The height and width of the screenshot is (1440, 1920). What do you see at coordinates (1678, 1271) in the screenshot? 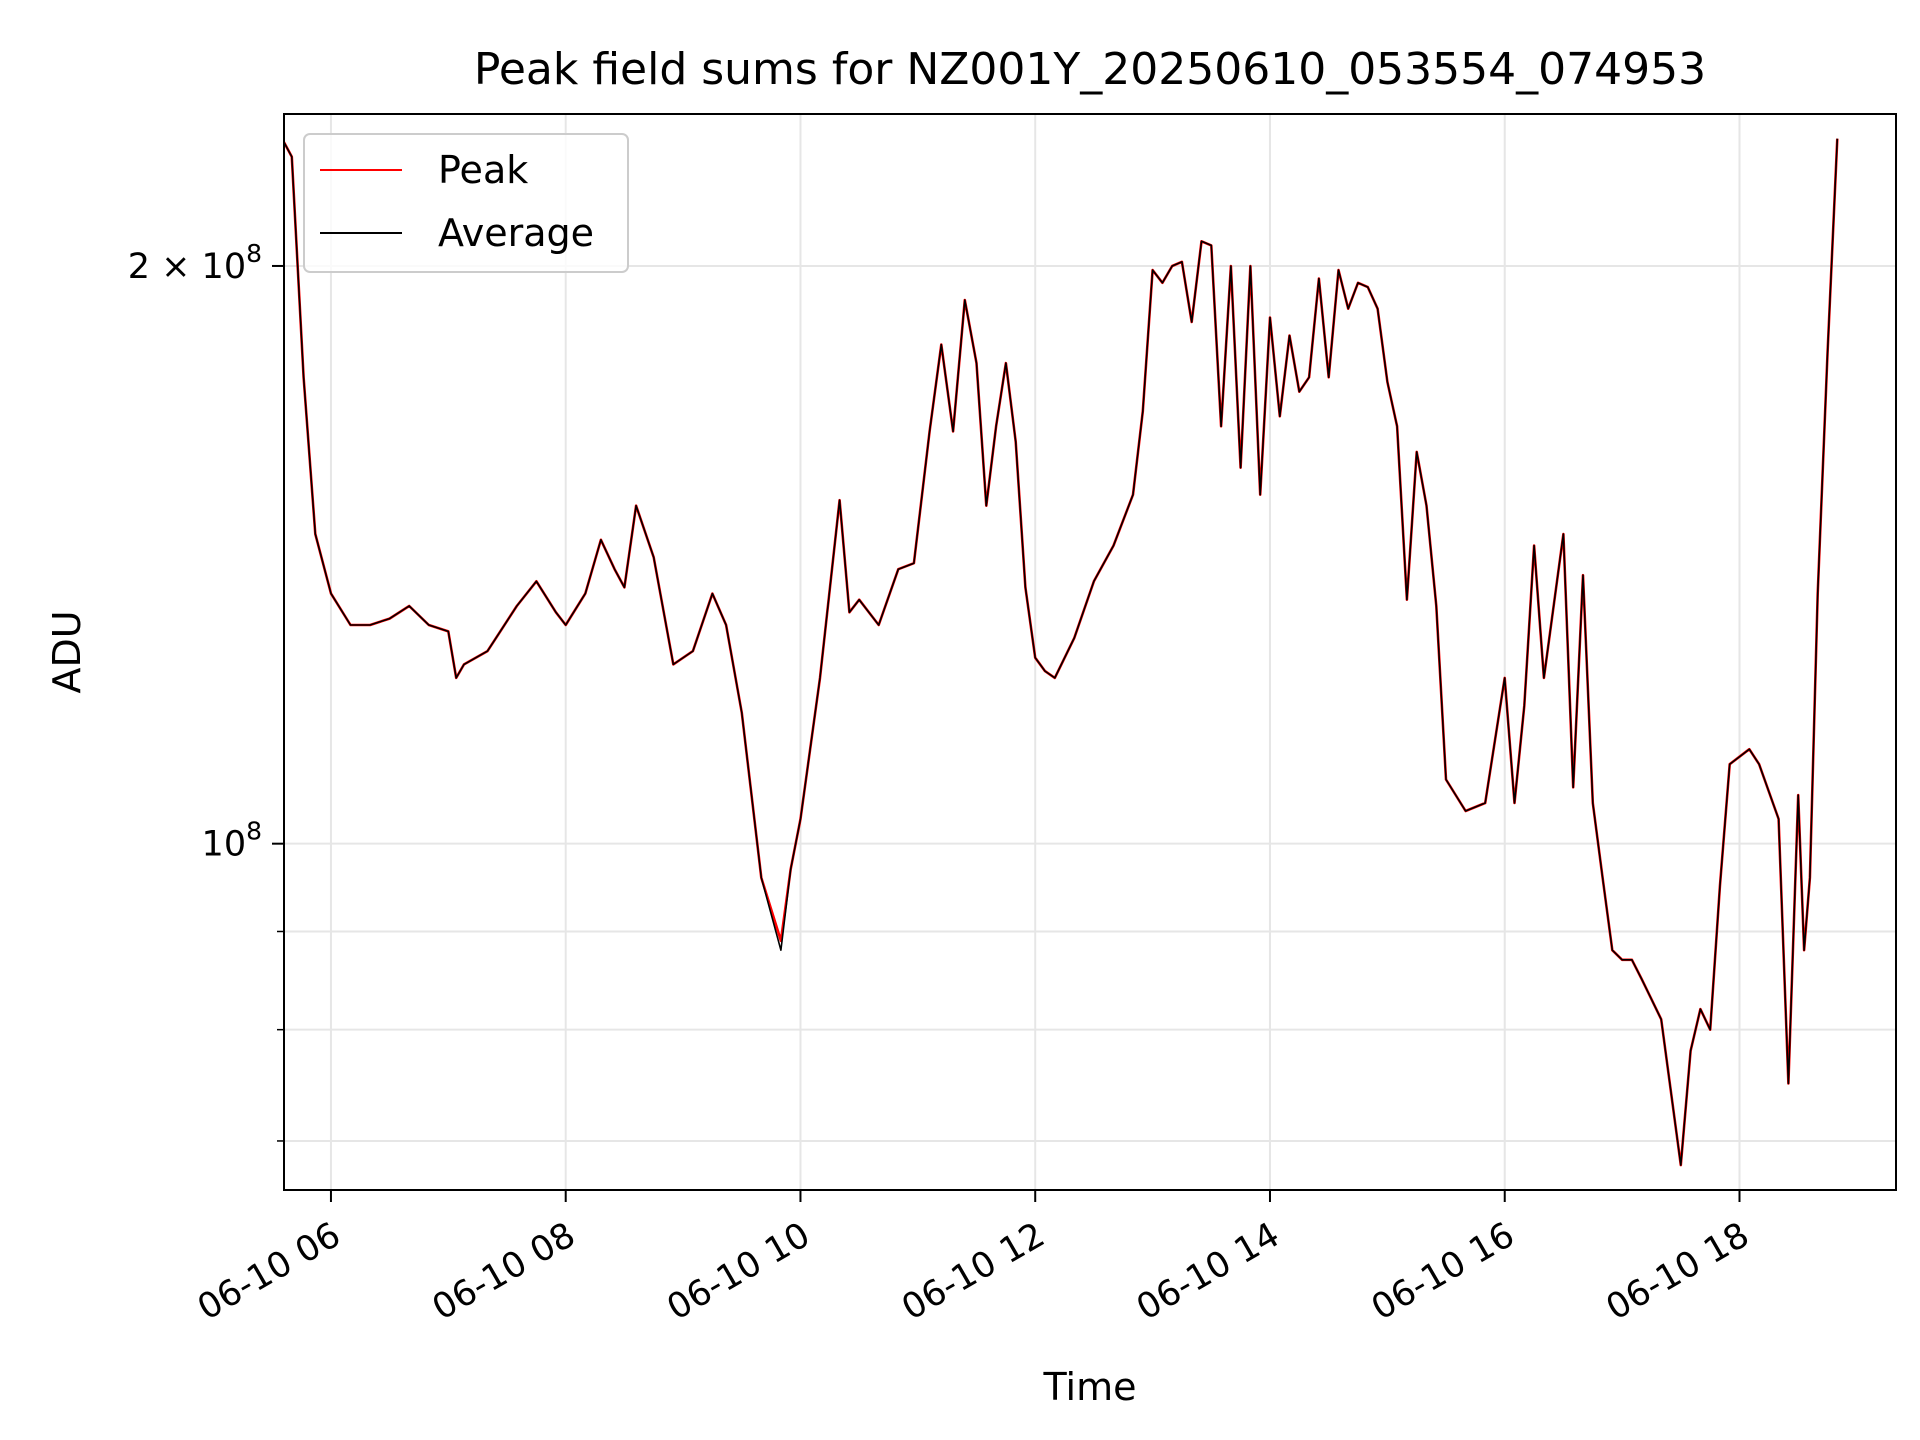
I see `x-tick-label: 06-10 18` at bounding box center [1678, 1271].